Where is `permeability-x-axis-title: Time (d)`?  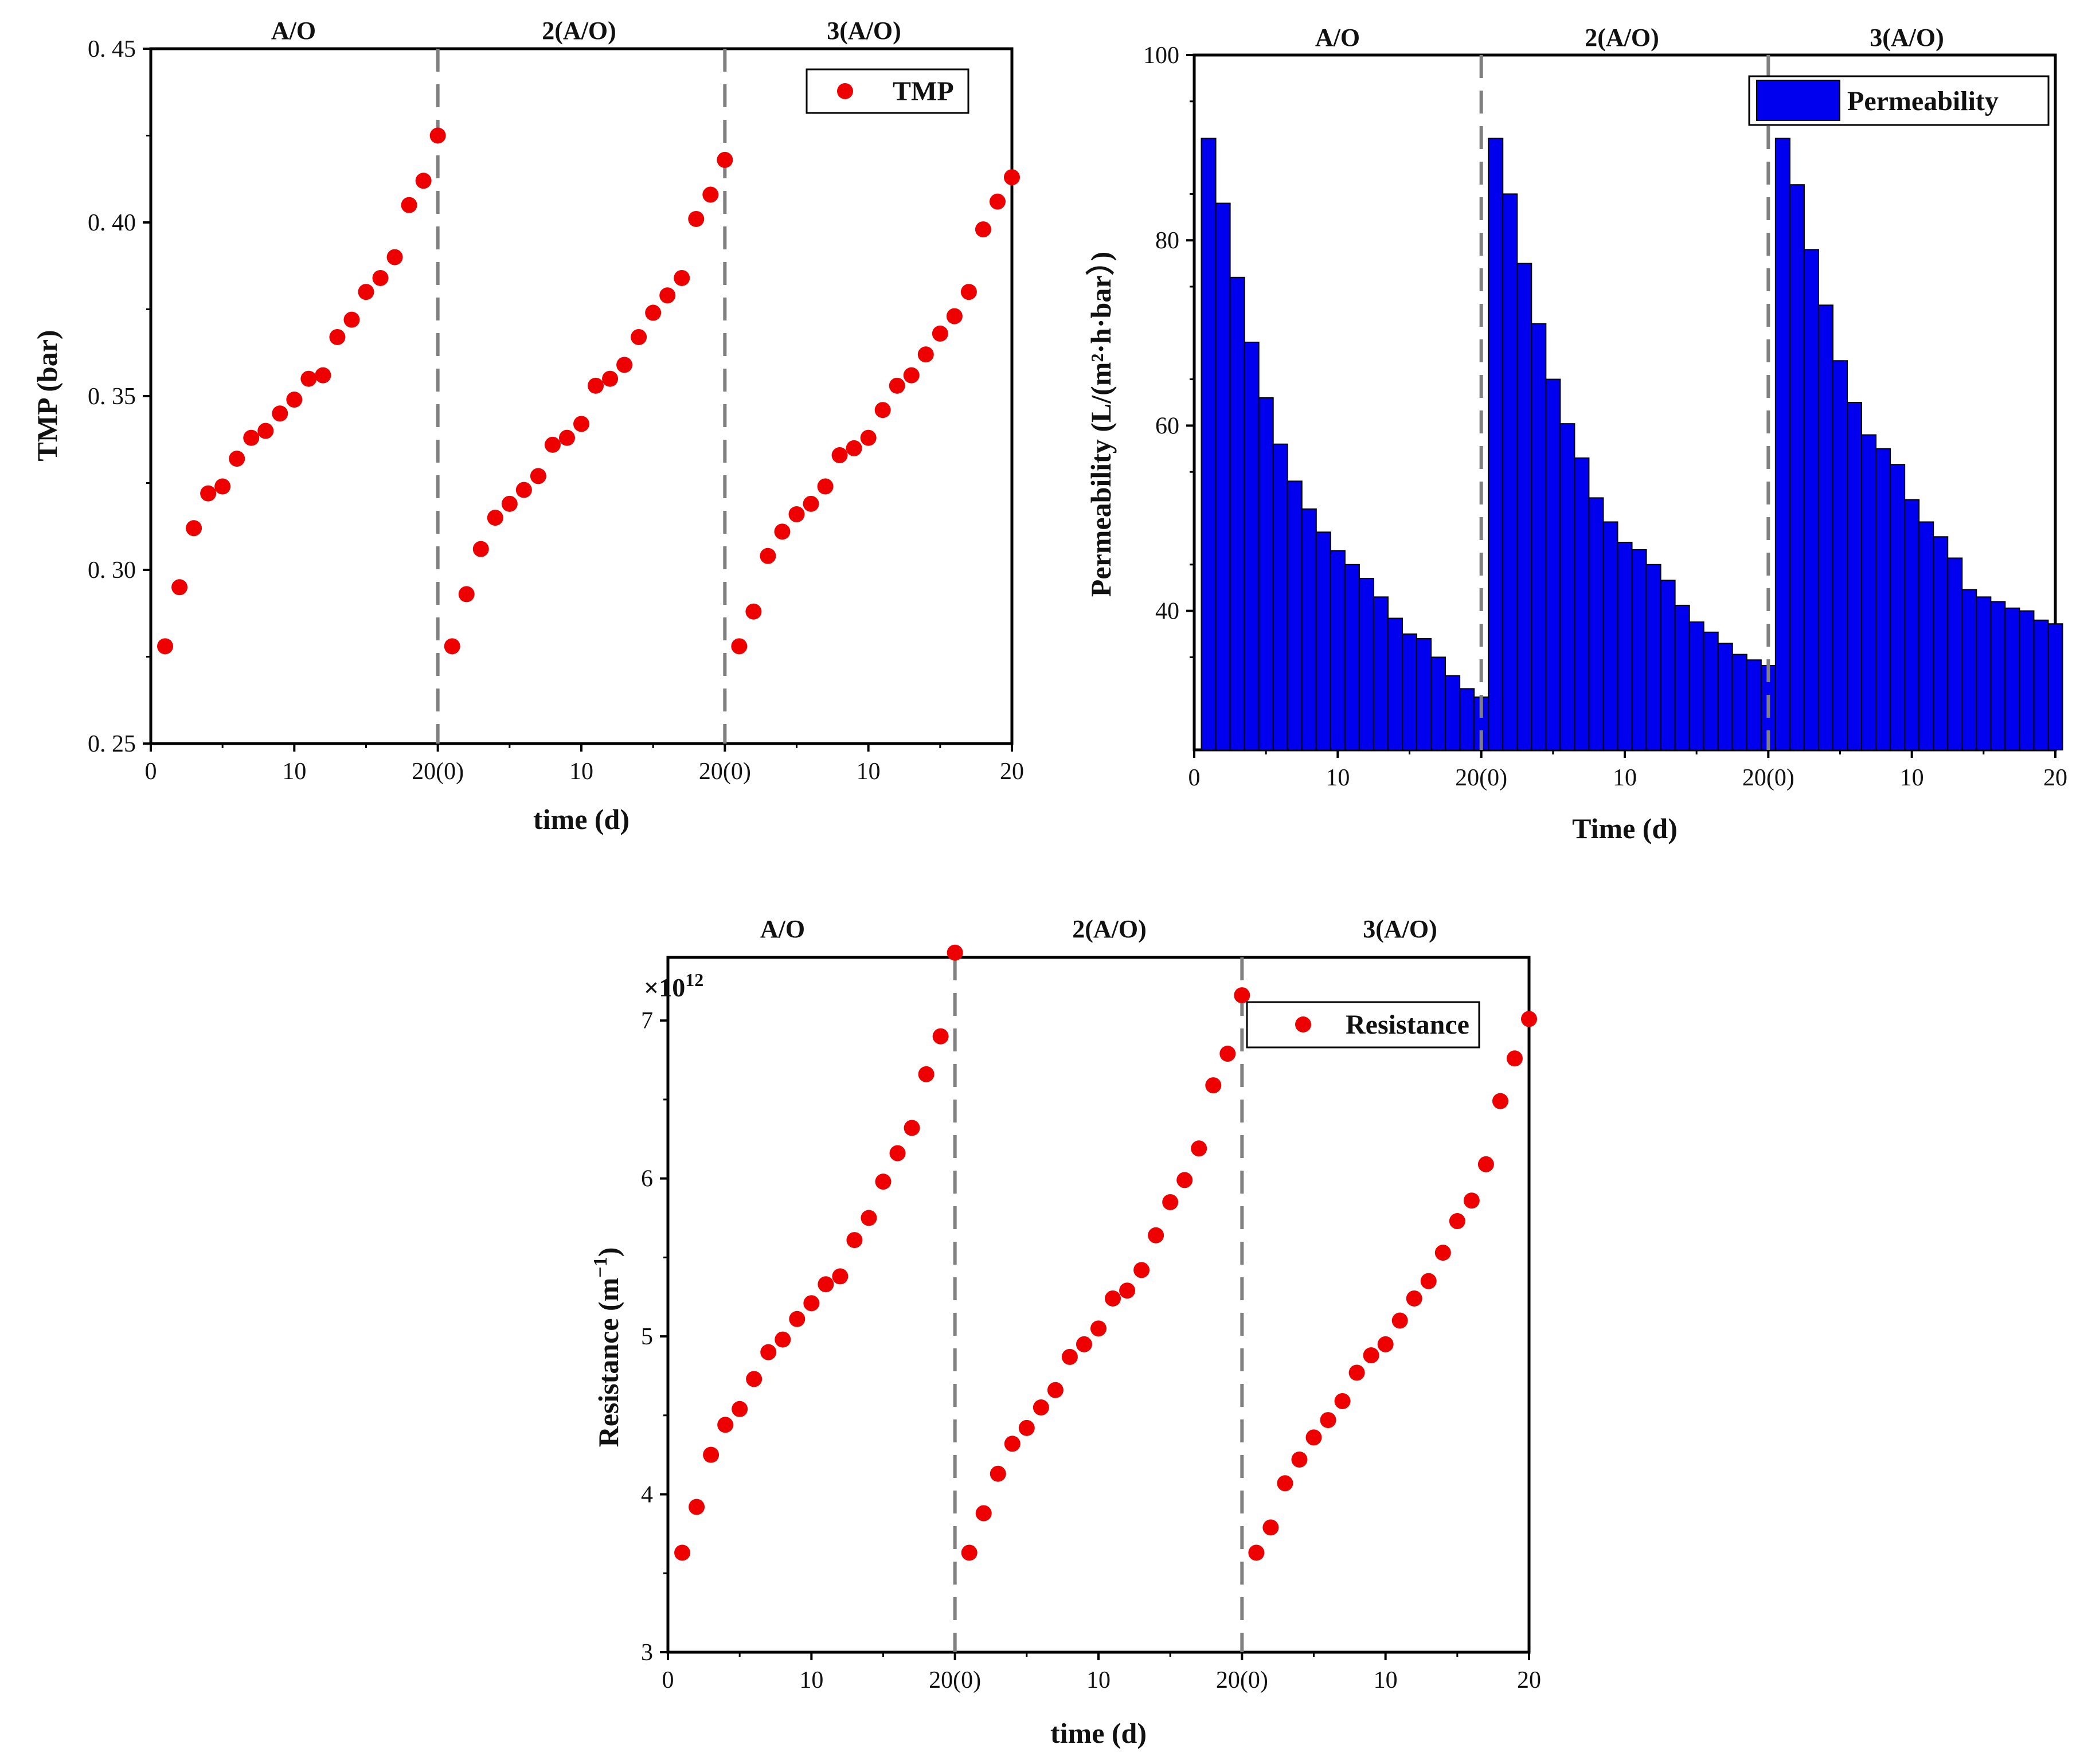
permeability-x-axis-title: Time (d) is located at coordinates (1625, 828).